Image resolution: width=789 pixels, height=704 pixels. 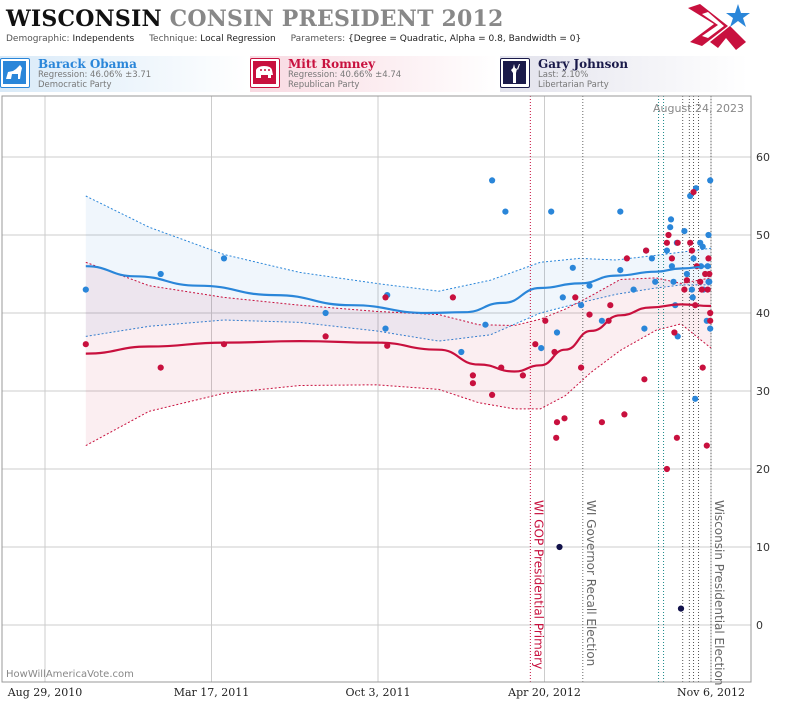 I want to click on y-tick-label: 0, so click(x=759, y=625).